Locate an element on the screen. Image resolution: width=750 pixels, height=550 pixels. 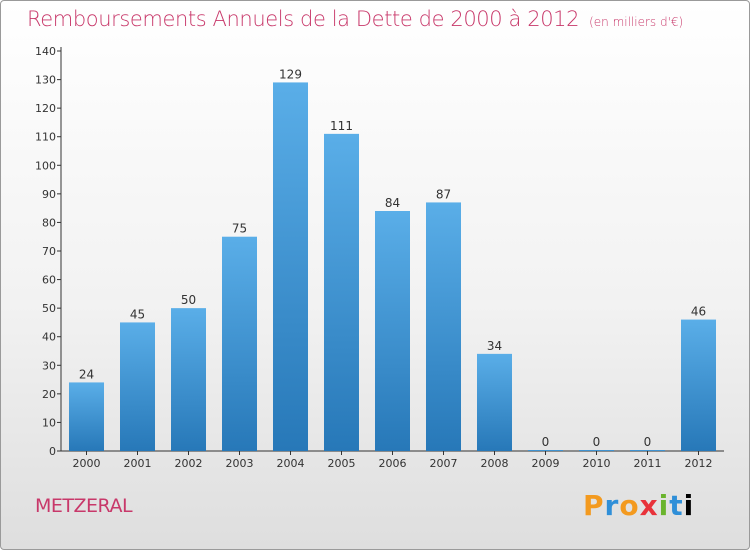
bar-value-label: 87 is located at coordinates (443, 194).